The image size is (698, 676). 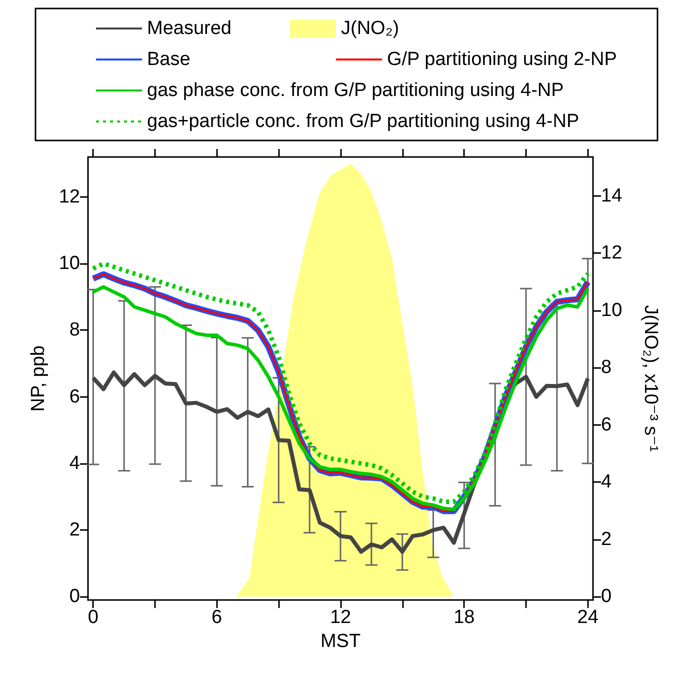 I want to click on x-axis-title: MST, so click(x=340, y=641).